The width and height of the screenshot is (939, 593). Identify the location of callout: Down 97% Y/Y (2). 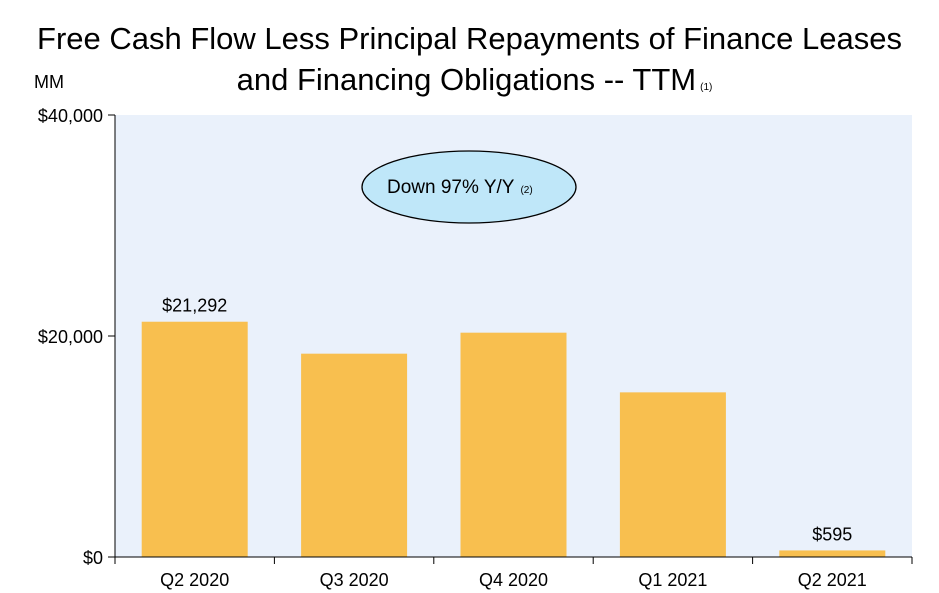
(469, 187).